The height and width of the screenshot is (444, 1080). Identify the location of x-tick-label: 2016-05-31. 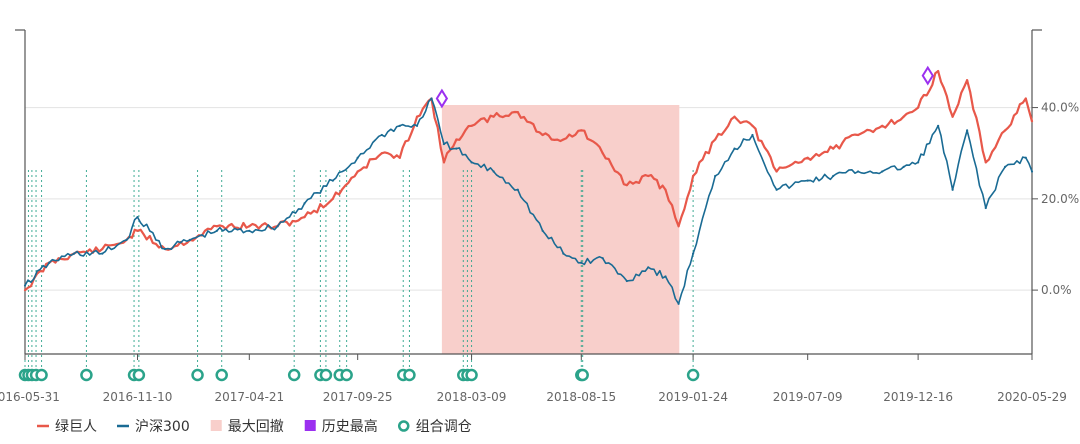
(30, 397).